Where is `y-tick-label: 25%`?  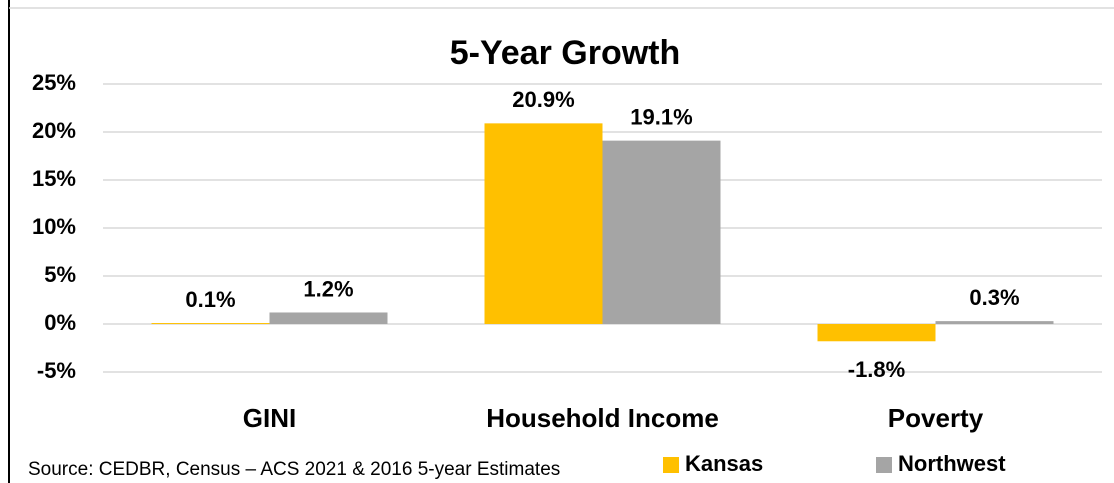
y-tick-label: 25% is located at coordinates (54, 82).